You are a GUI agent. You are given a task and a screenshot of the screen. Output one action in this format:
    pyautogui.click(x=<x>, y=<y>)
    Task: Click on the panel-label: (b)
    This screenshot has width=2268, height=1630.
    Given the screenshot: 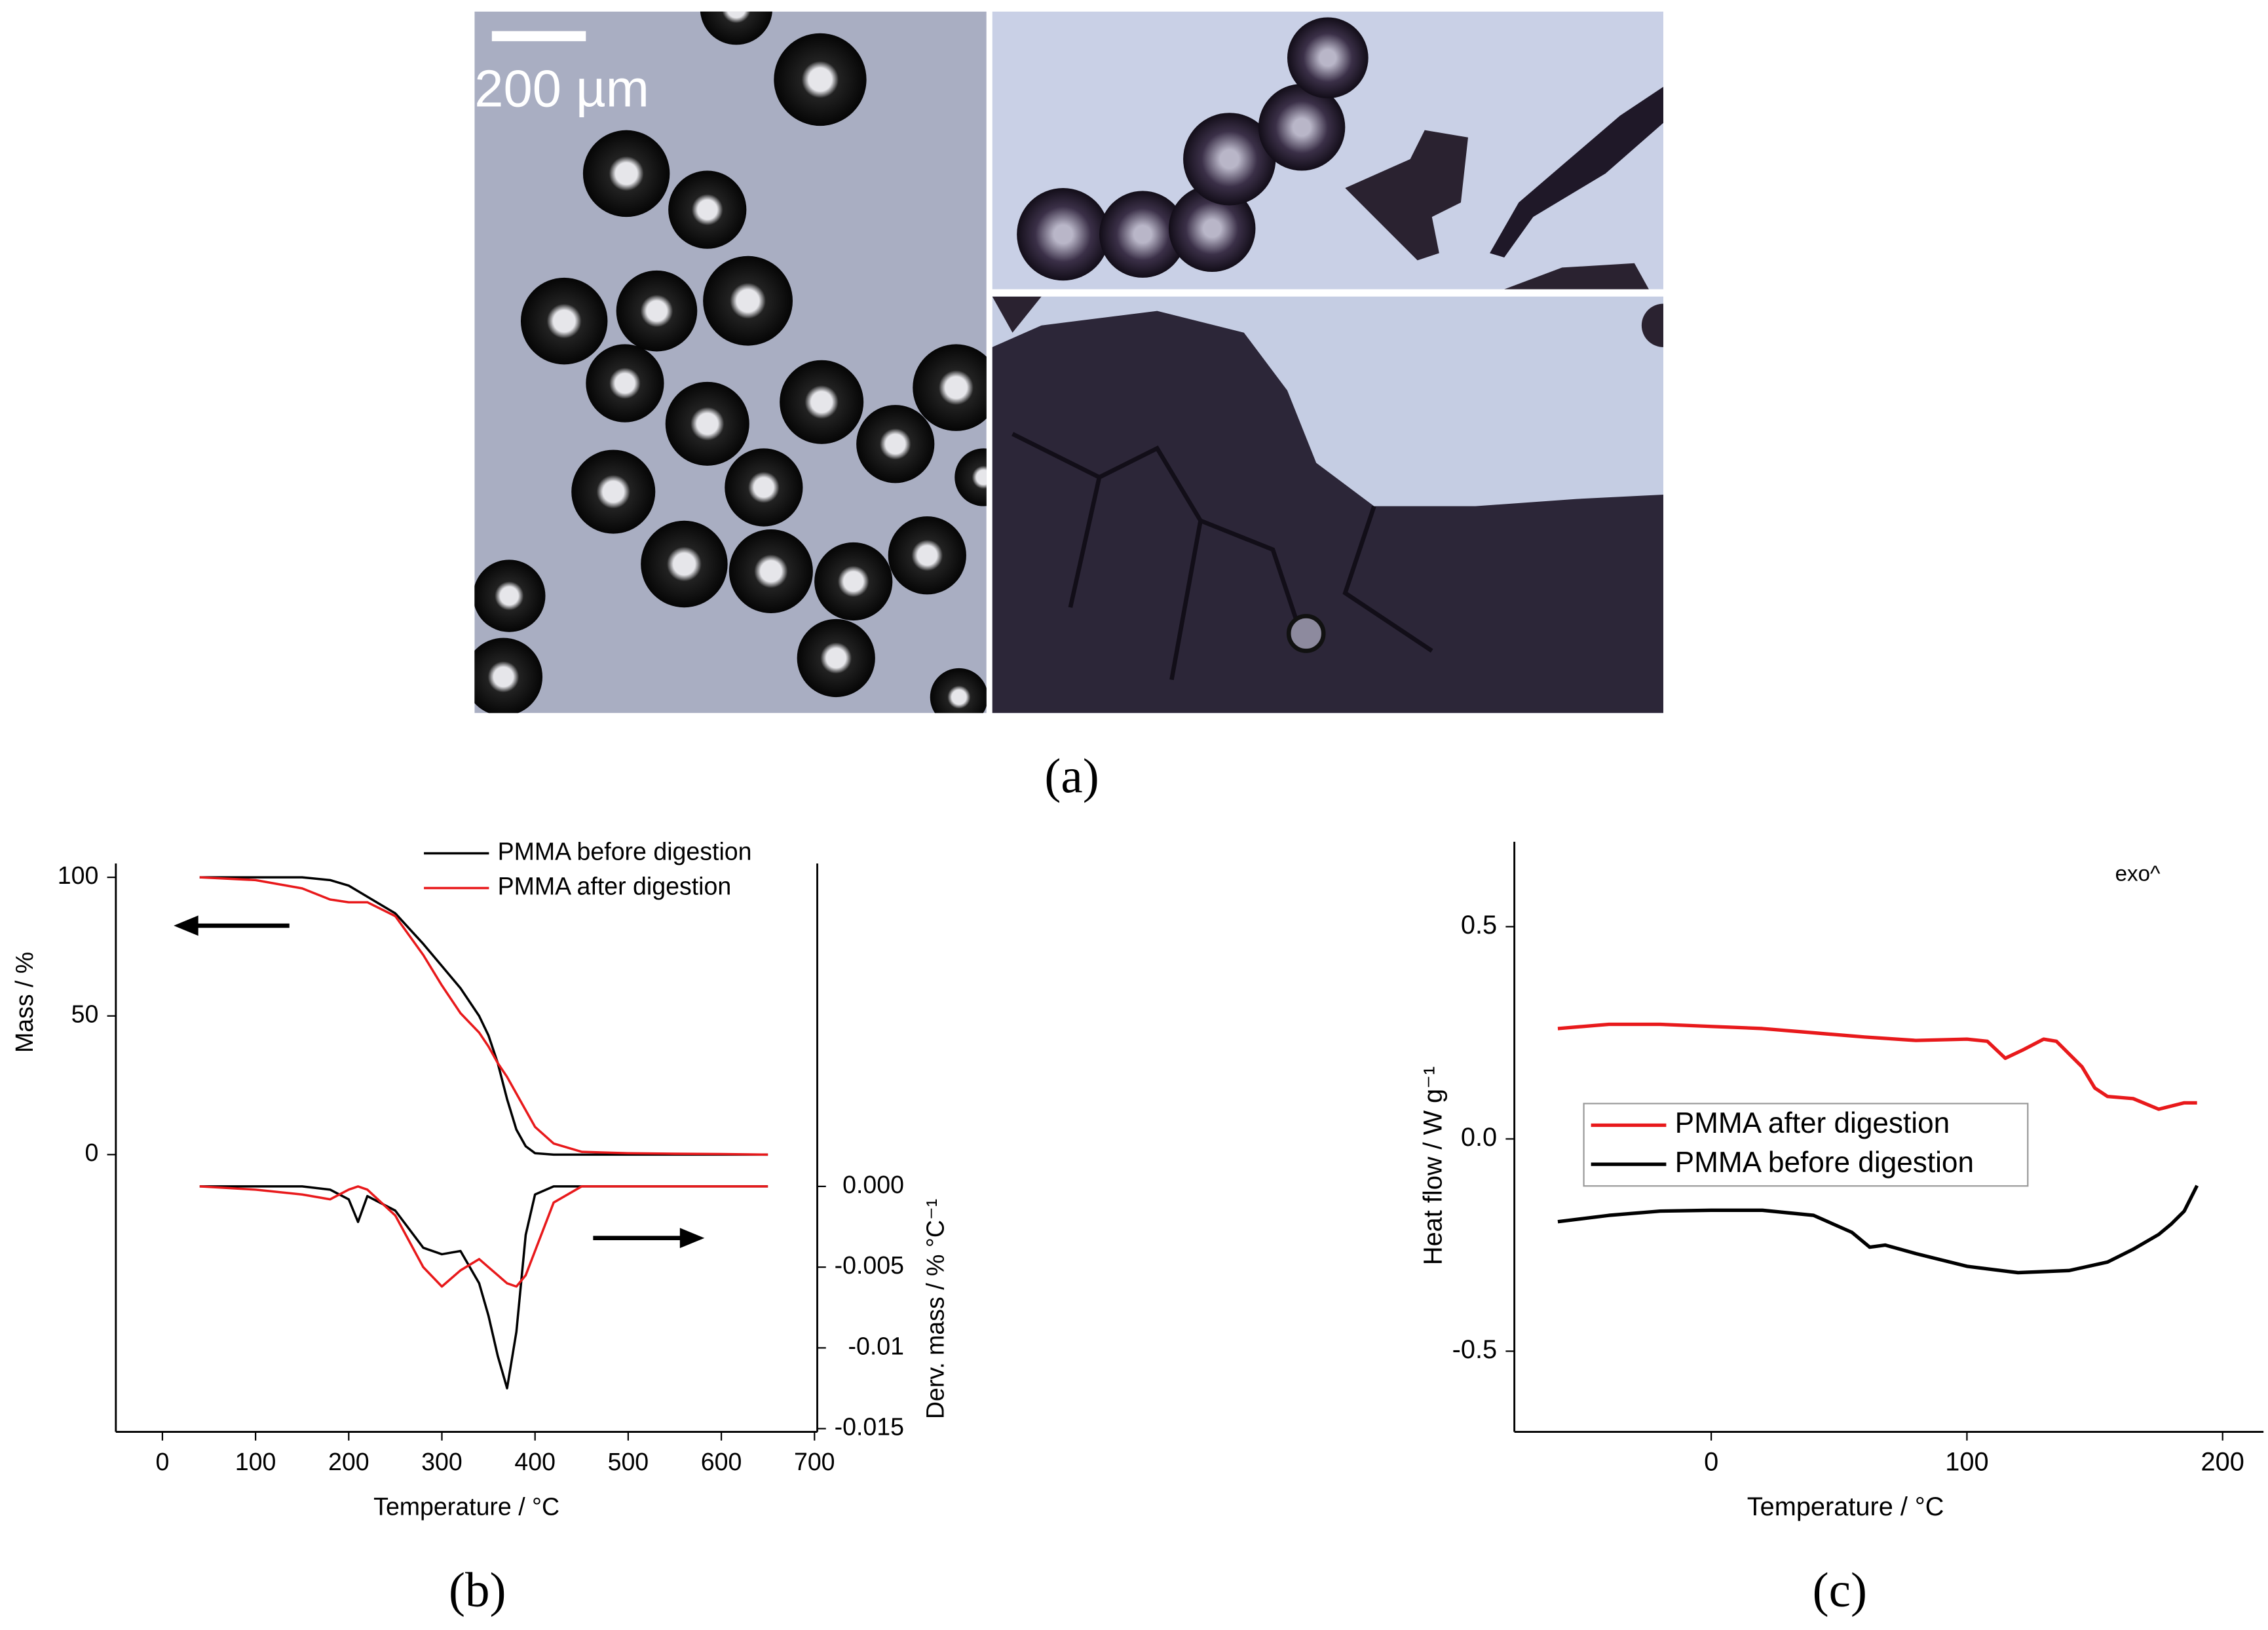 What is the action you would take?
    pyautogui.click(x=477, y=1590)
    